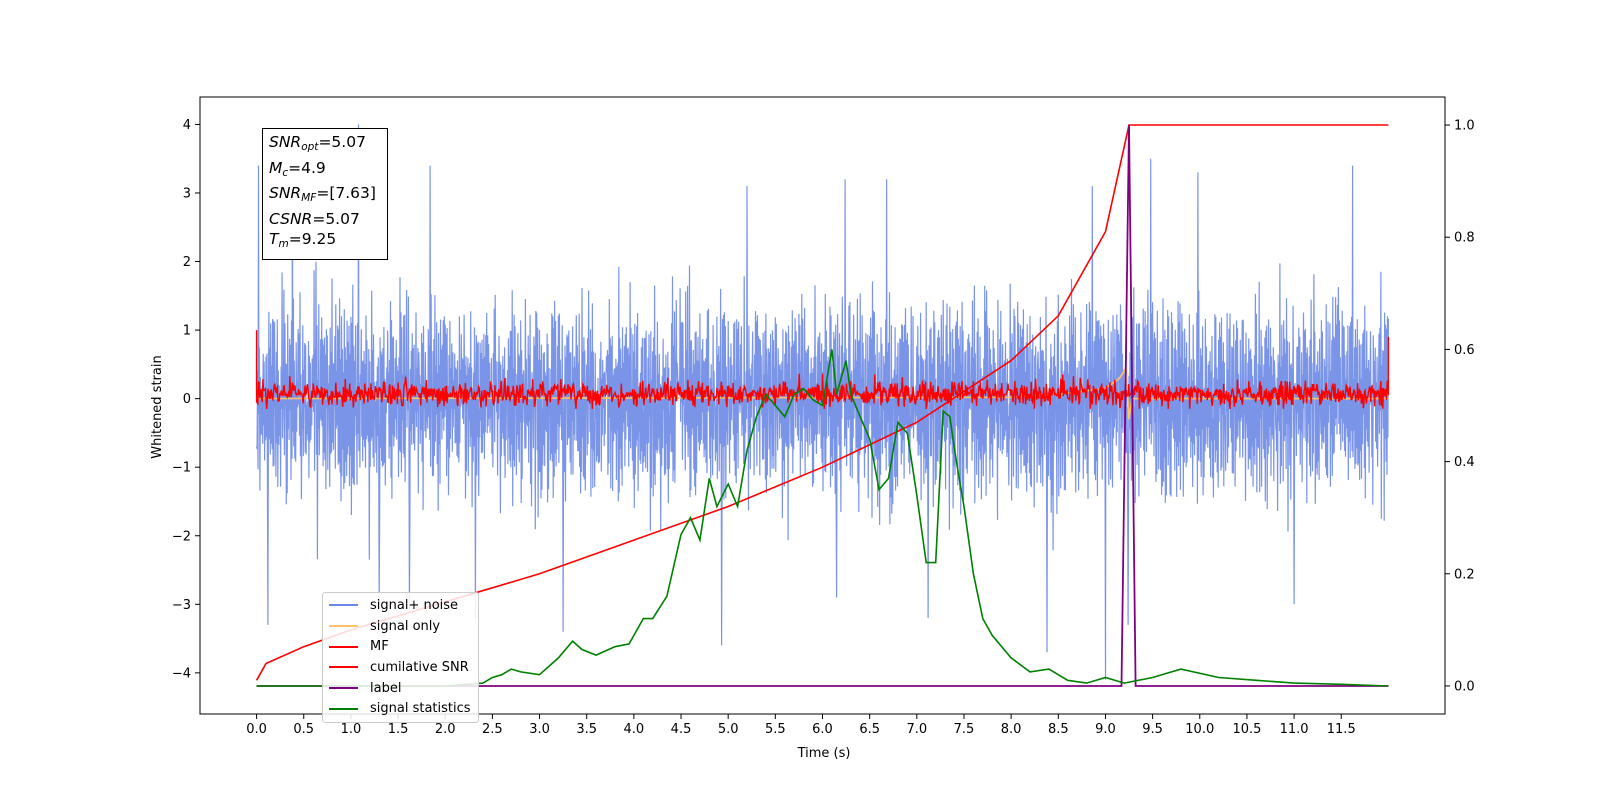 The height and width of the screenshot is (800, 1600). I want to click on x-tick-label: 0.0, so click(256, 729).